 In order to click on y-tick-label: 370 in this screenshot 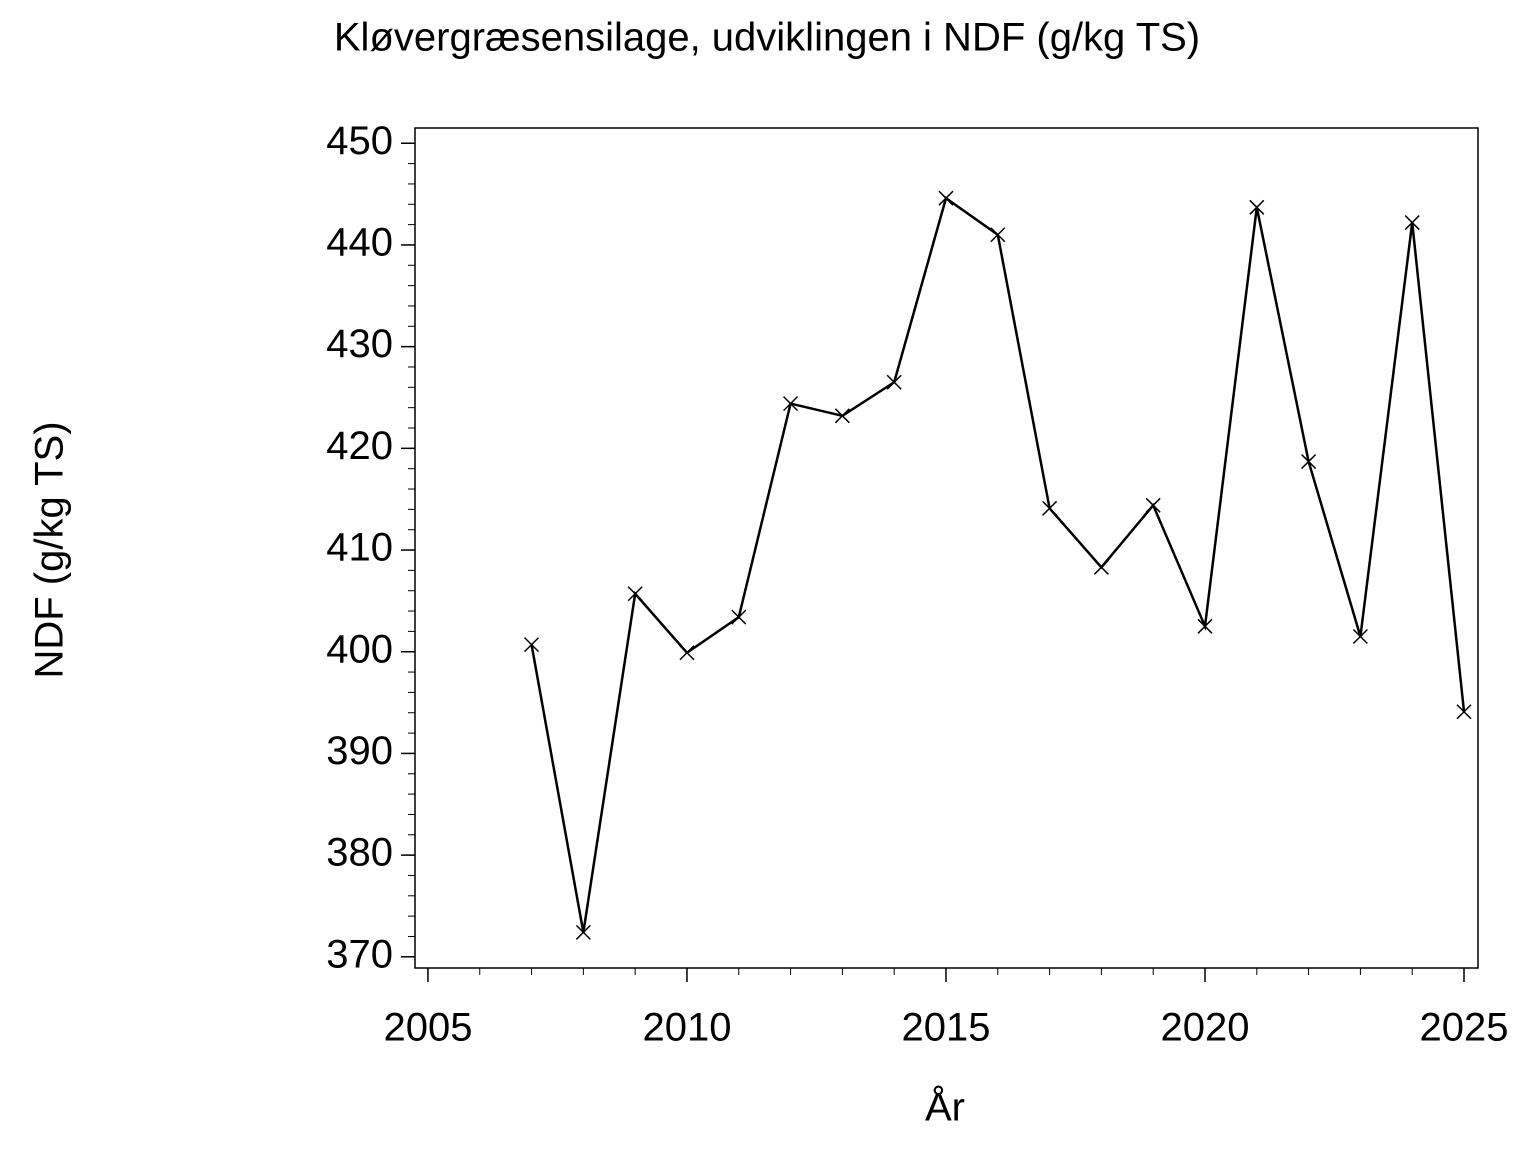, I will do `click(359, 954)`.